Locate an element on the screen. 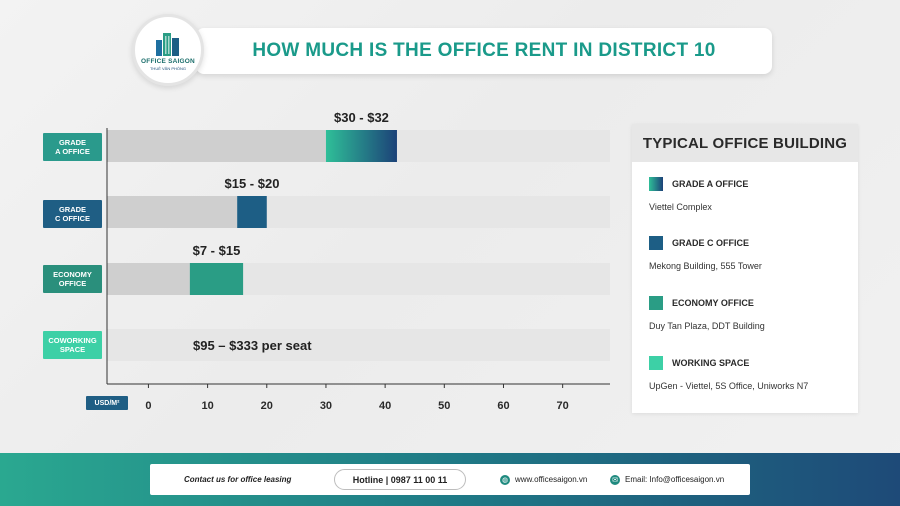  contact-text: Contact us for office leasing is located at coordinates (238, 479).